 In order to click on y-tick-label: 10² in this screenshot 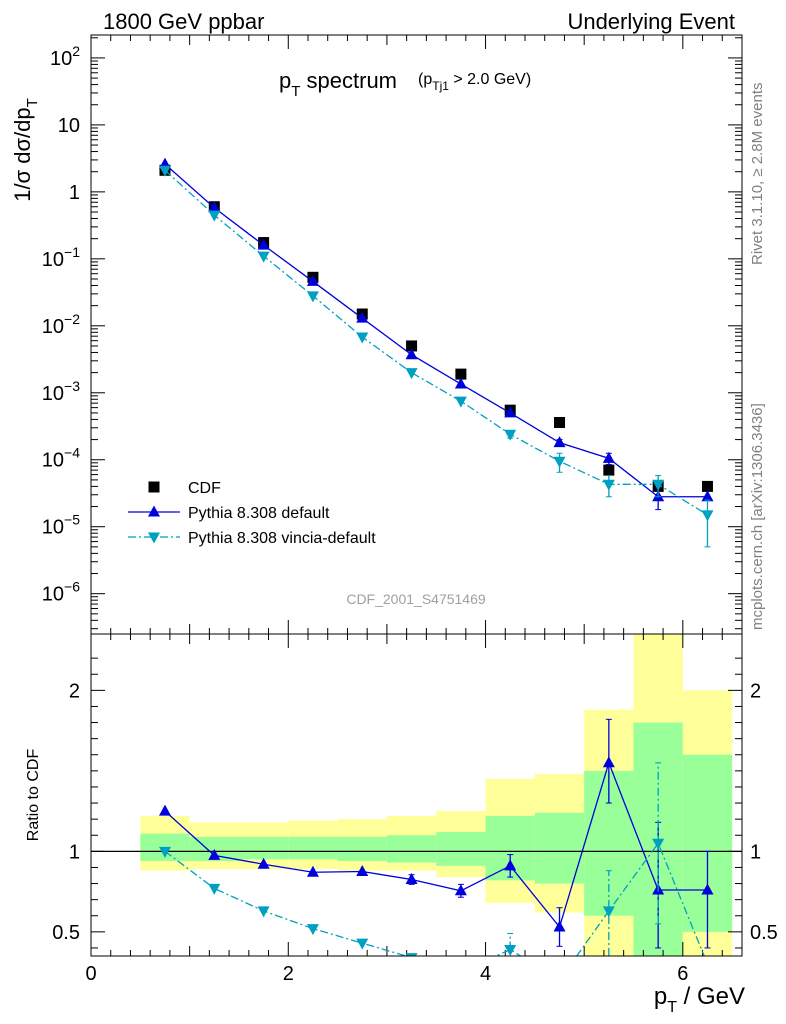, I will do `click(65, 56)`.